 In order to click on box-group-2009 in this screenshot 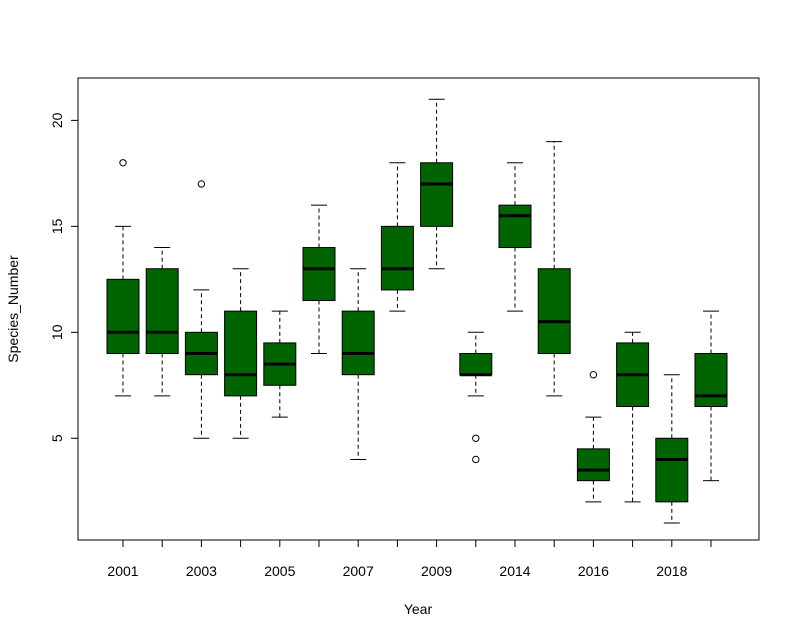, I will do `click(437, 184)`.